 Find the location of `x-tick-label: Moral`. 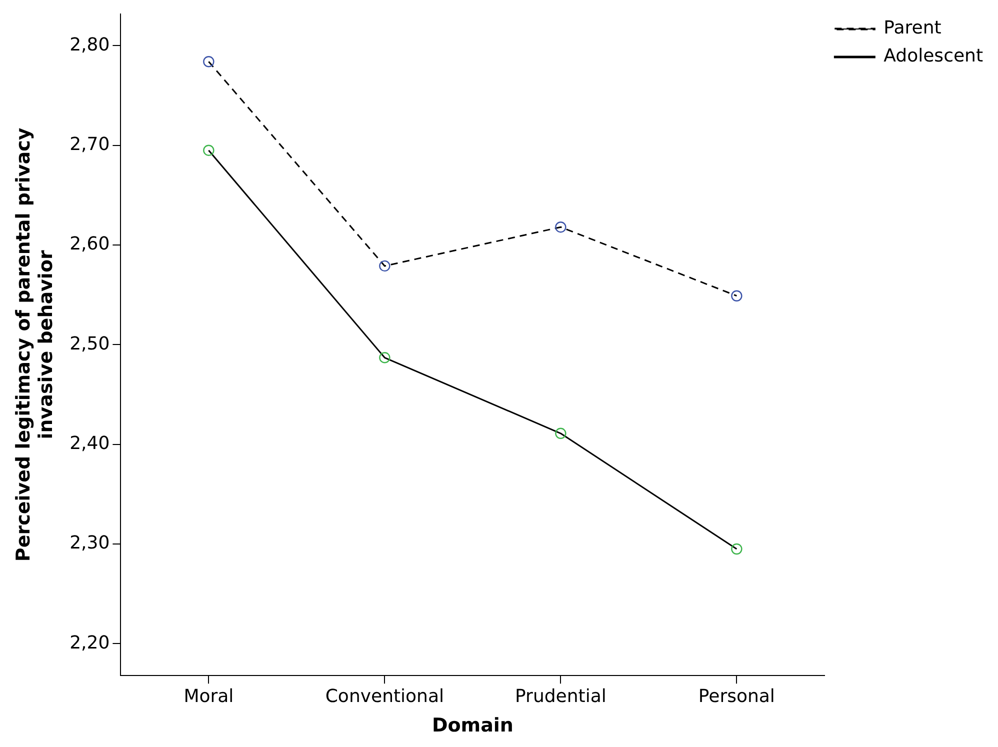

x-tick-label: Moral is located at coordinates (209, 697).